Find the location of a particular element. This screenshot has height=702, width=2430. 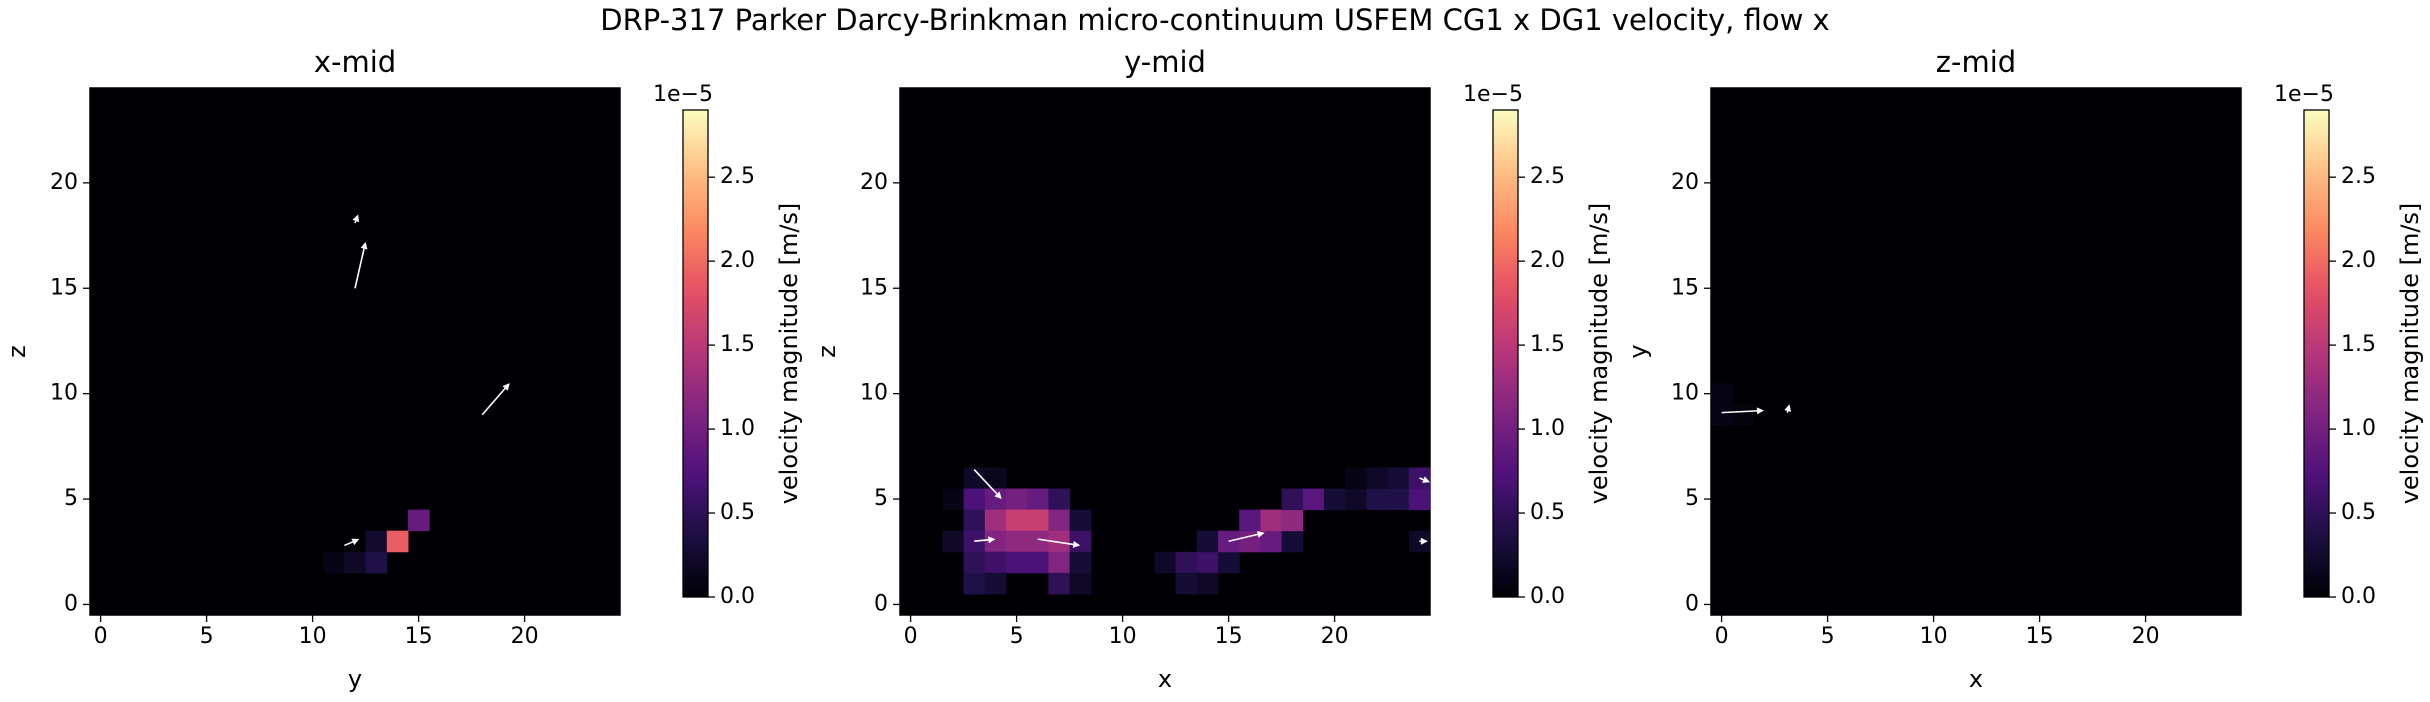

x-tick-label: 10 is located at coordinates (1123, 636).